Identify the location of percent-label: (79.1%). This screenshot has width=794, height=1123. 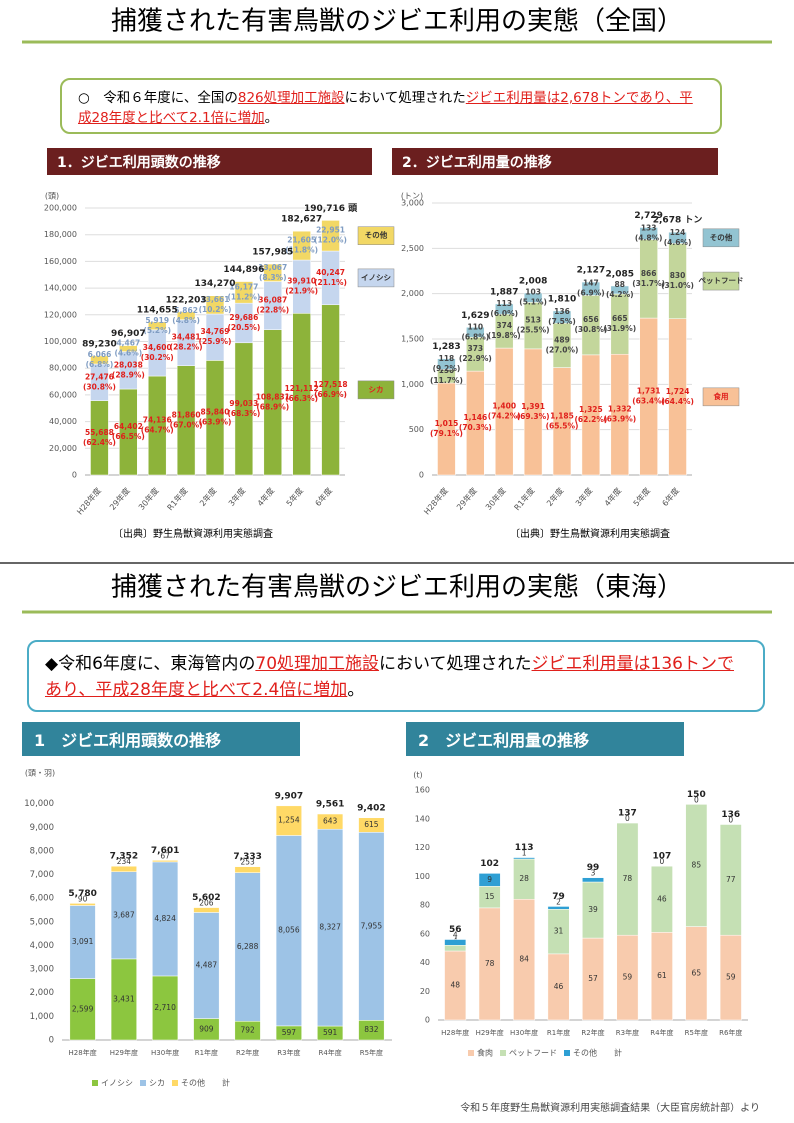
(446, 433).